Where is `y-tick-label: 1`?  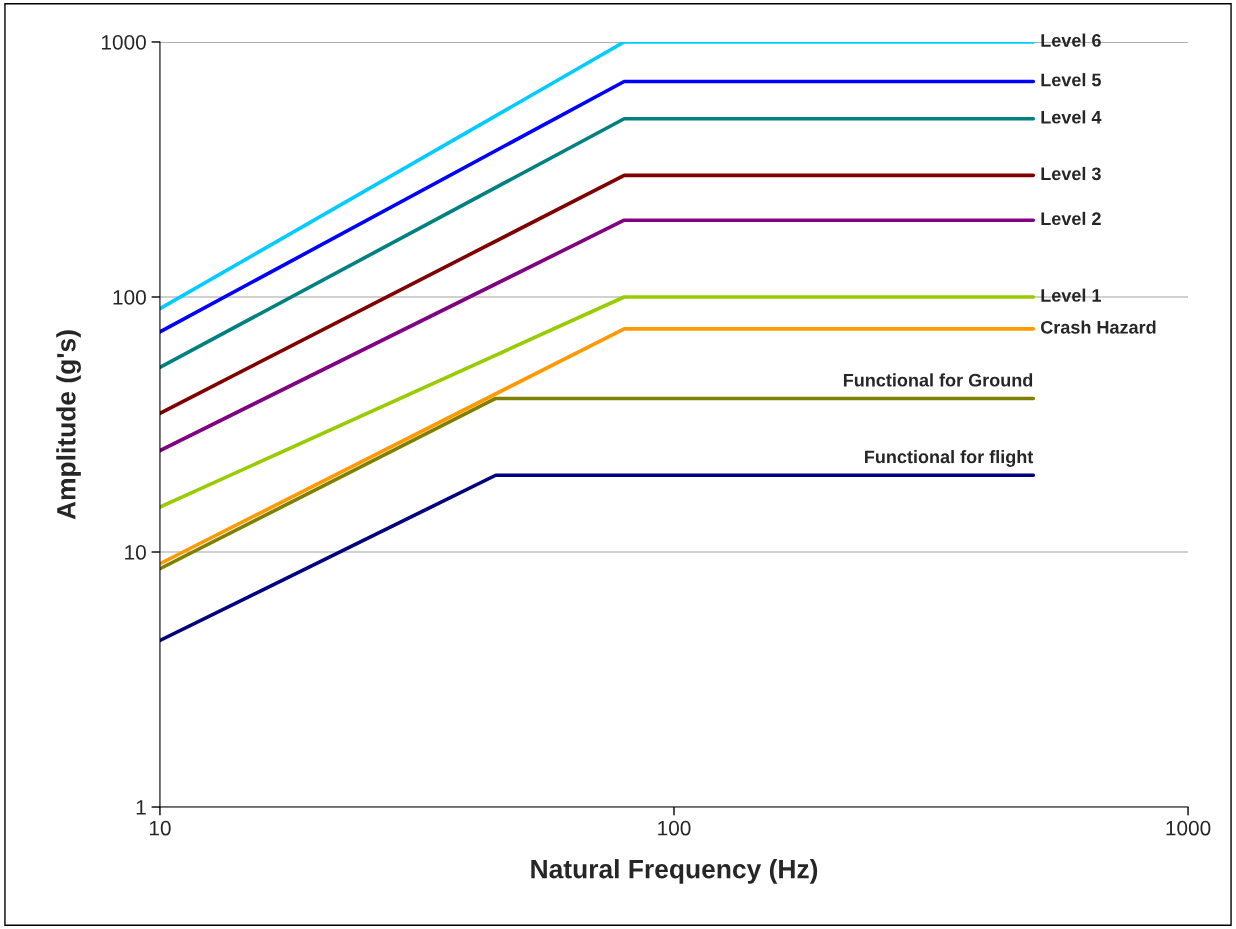 y-tick-label: 1 is located at coordinates (141, 807).